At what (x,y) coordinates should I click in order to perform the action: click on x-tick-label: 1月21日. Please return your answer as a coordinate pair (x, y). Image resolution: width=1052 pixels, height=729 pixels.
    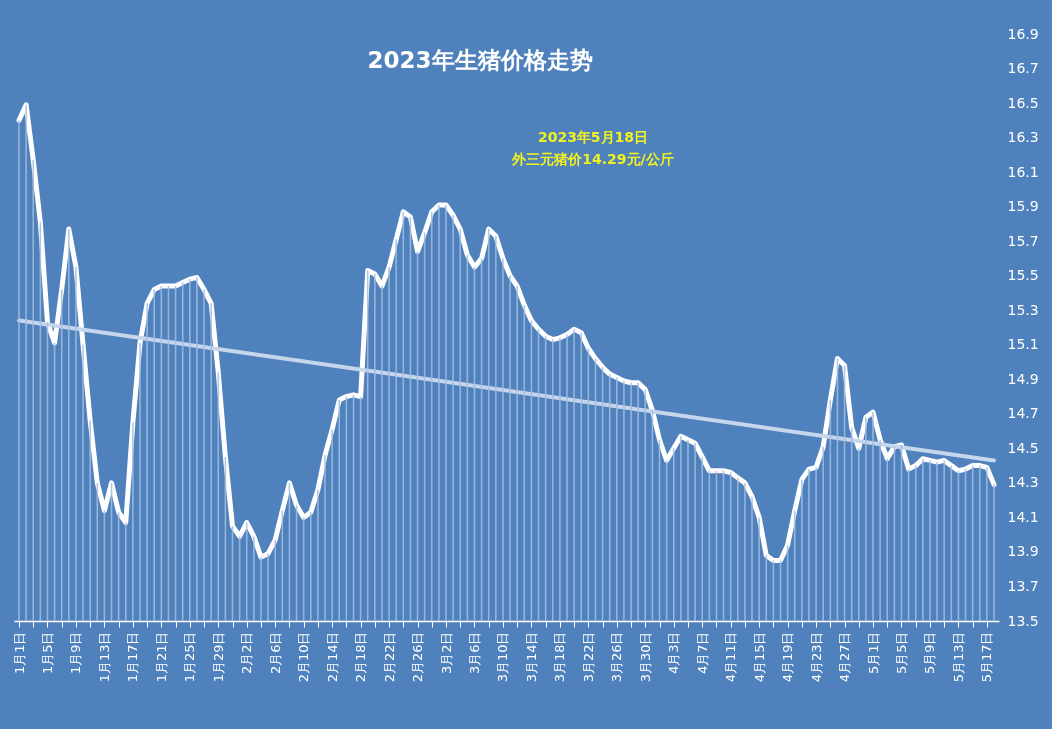
    Looking at the image, I should click on (161, 657).